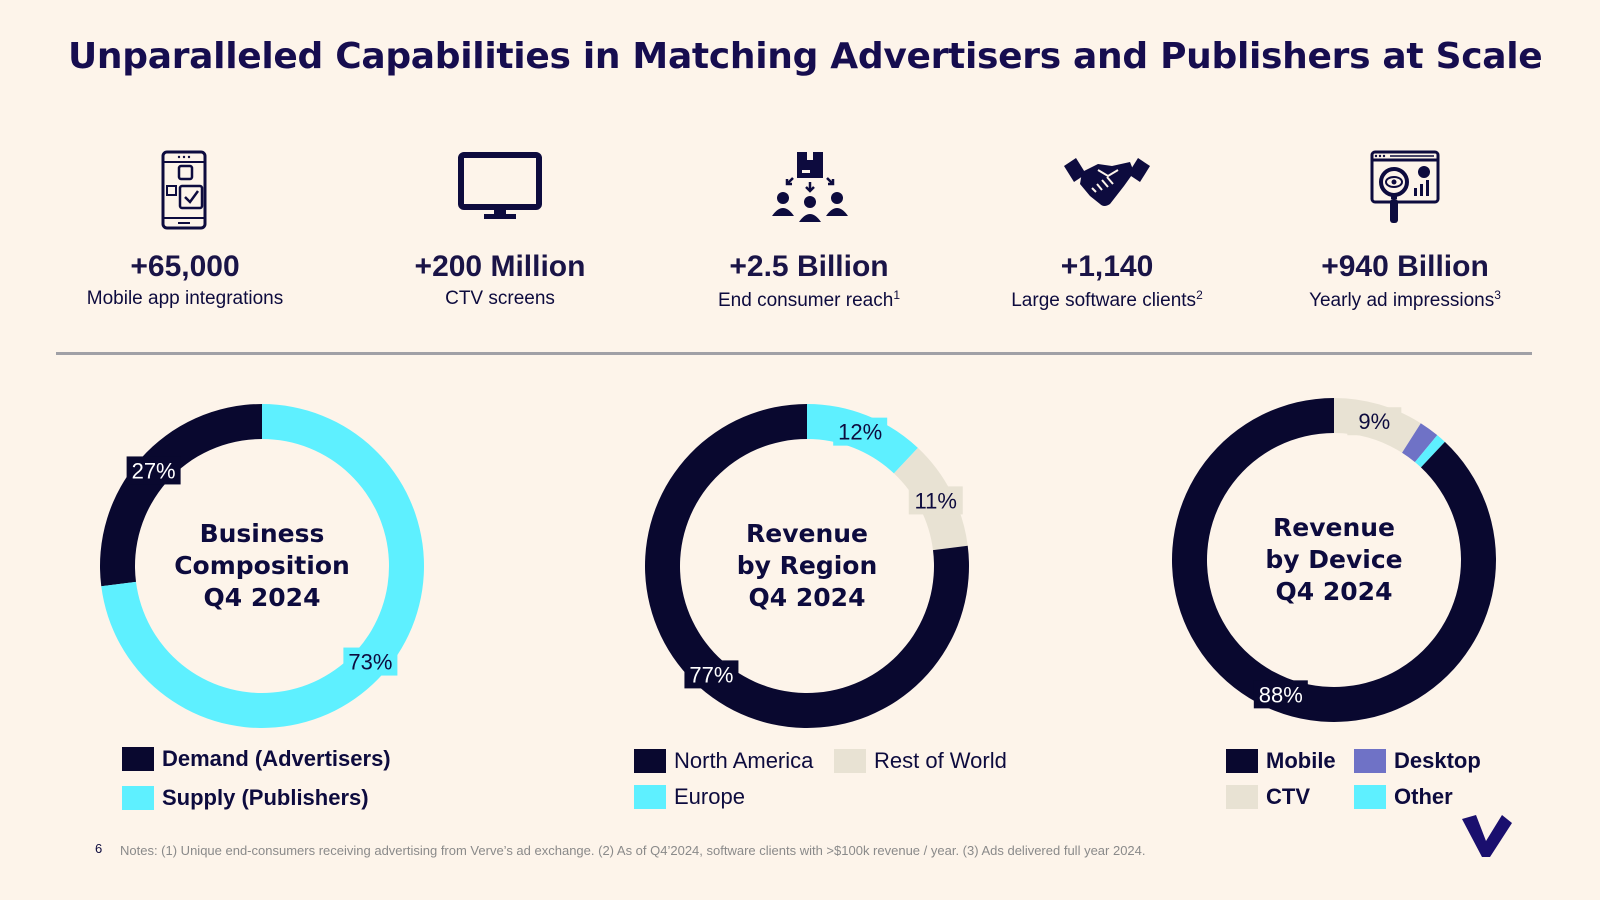 Image resolution: width=1600 pixels, height=900 pixels. Describe the element at coordinates (723, 761) in the screenshot. I see `legend-item: North America` at that location.